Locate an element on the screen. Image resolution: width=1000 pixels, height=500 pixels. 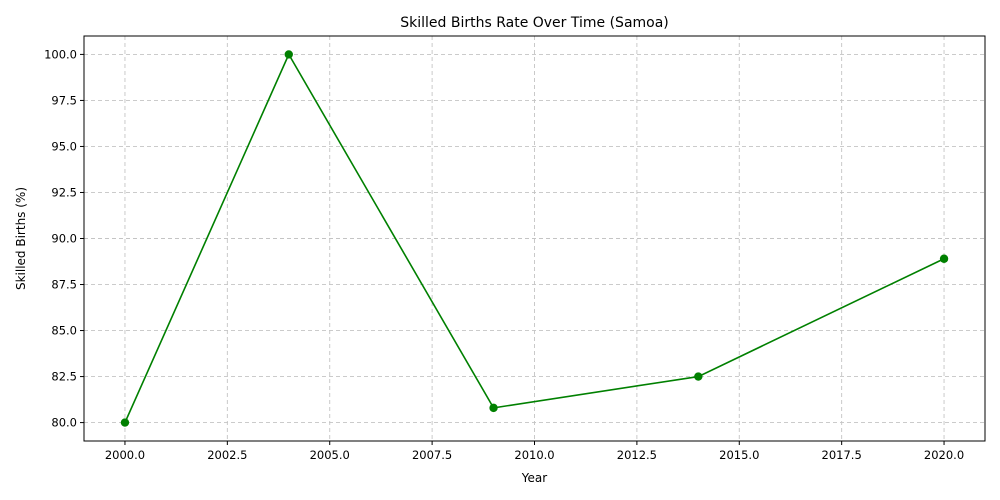
y-tick-label: 97.5 is located at coordinates (64, 100).